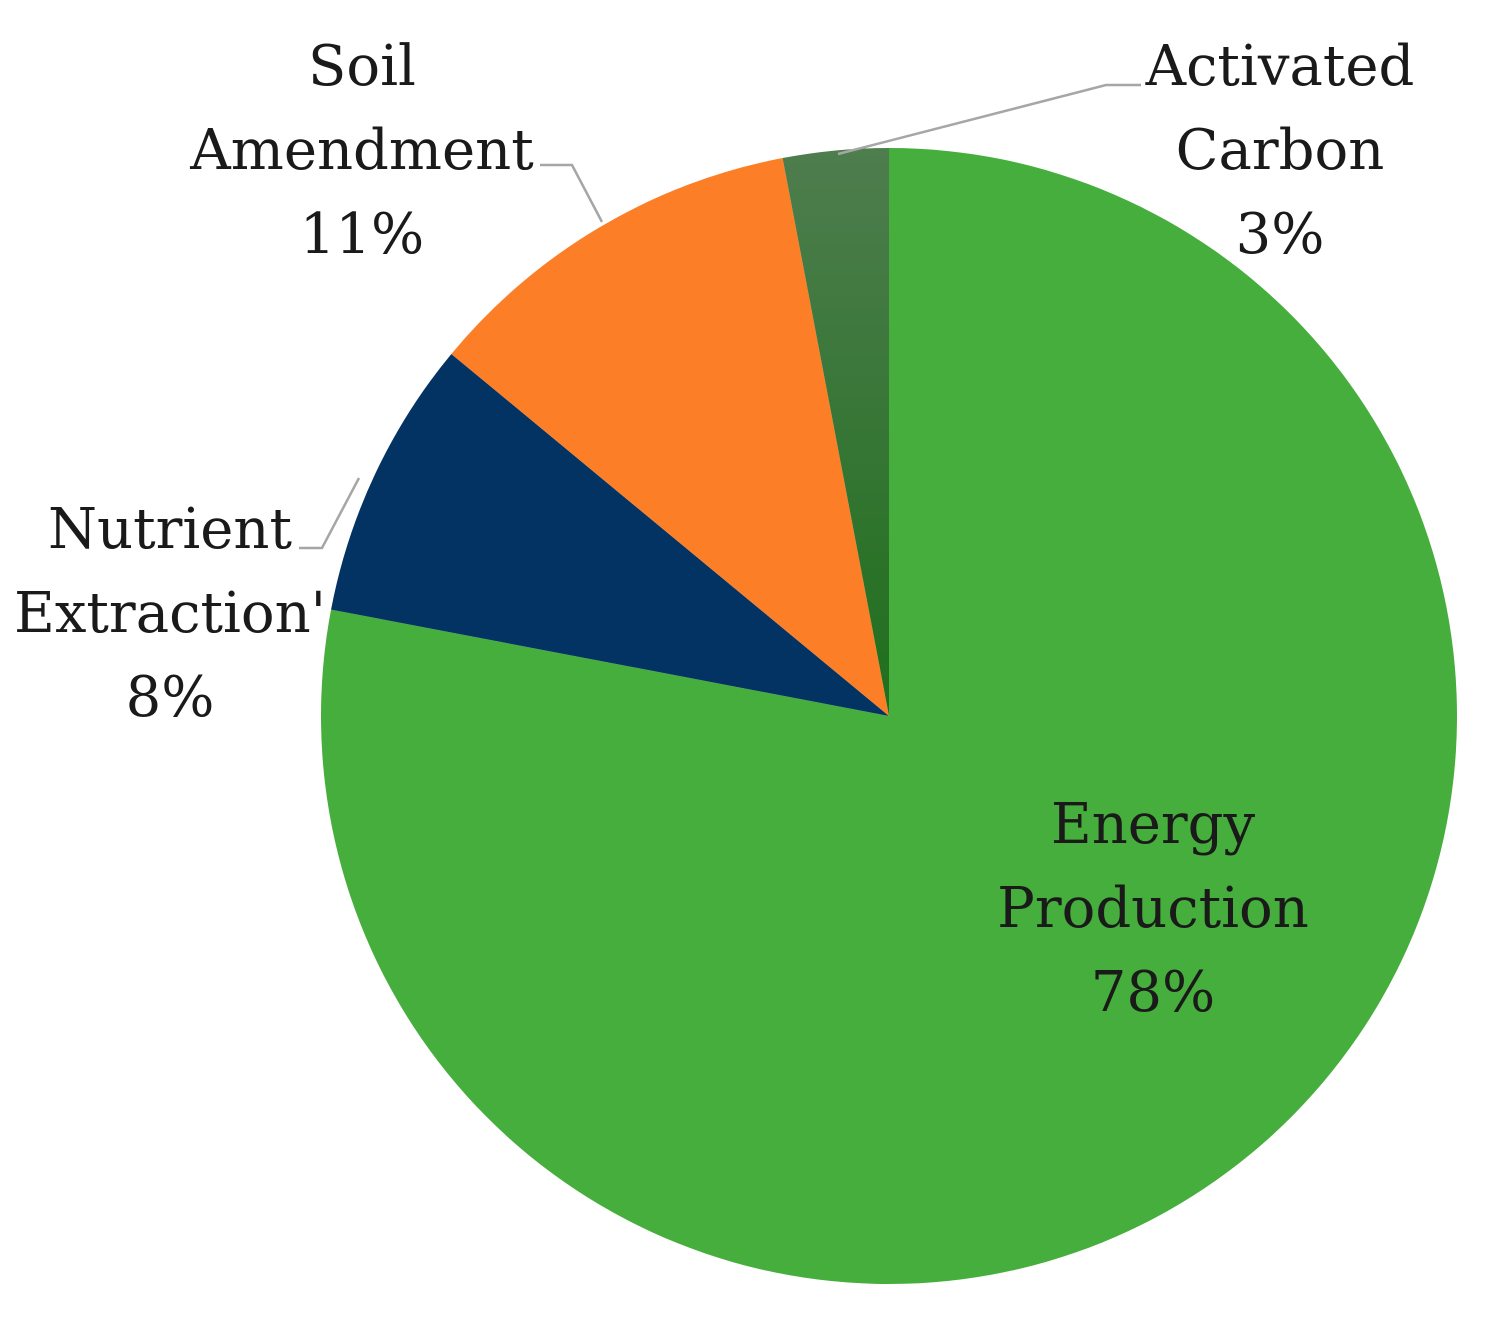 This screenshot has width=1497, height=1336. What do you see at coordinates (1153, 824) in the screenshot?
I see `slice-label-line: Energy` at bounding box center [1153, 824].